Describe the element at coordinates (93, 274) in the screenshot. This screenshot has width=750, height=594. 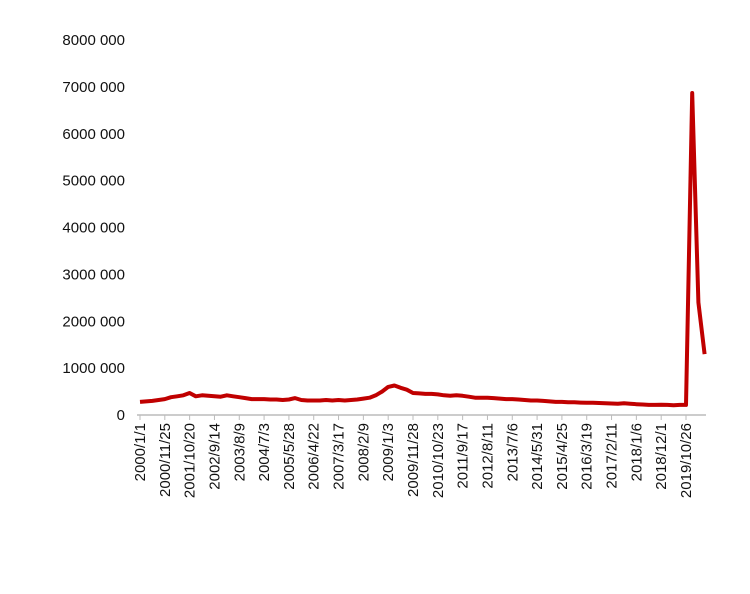
I see `y-tick-label: 3000 000` at that location.